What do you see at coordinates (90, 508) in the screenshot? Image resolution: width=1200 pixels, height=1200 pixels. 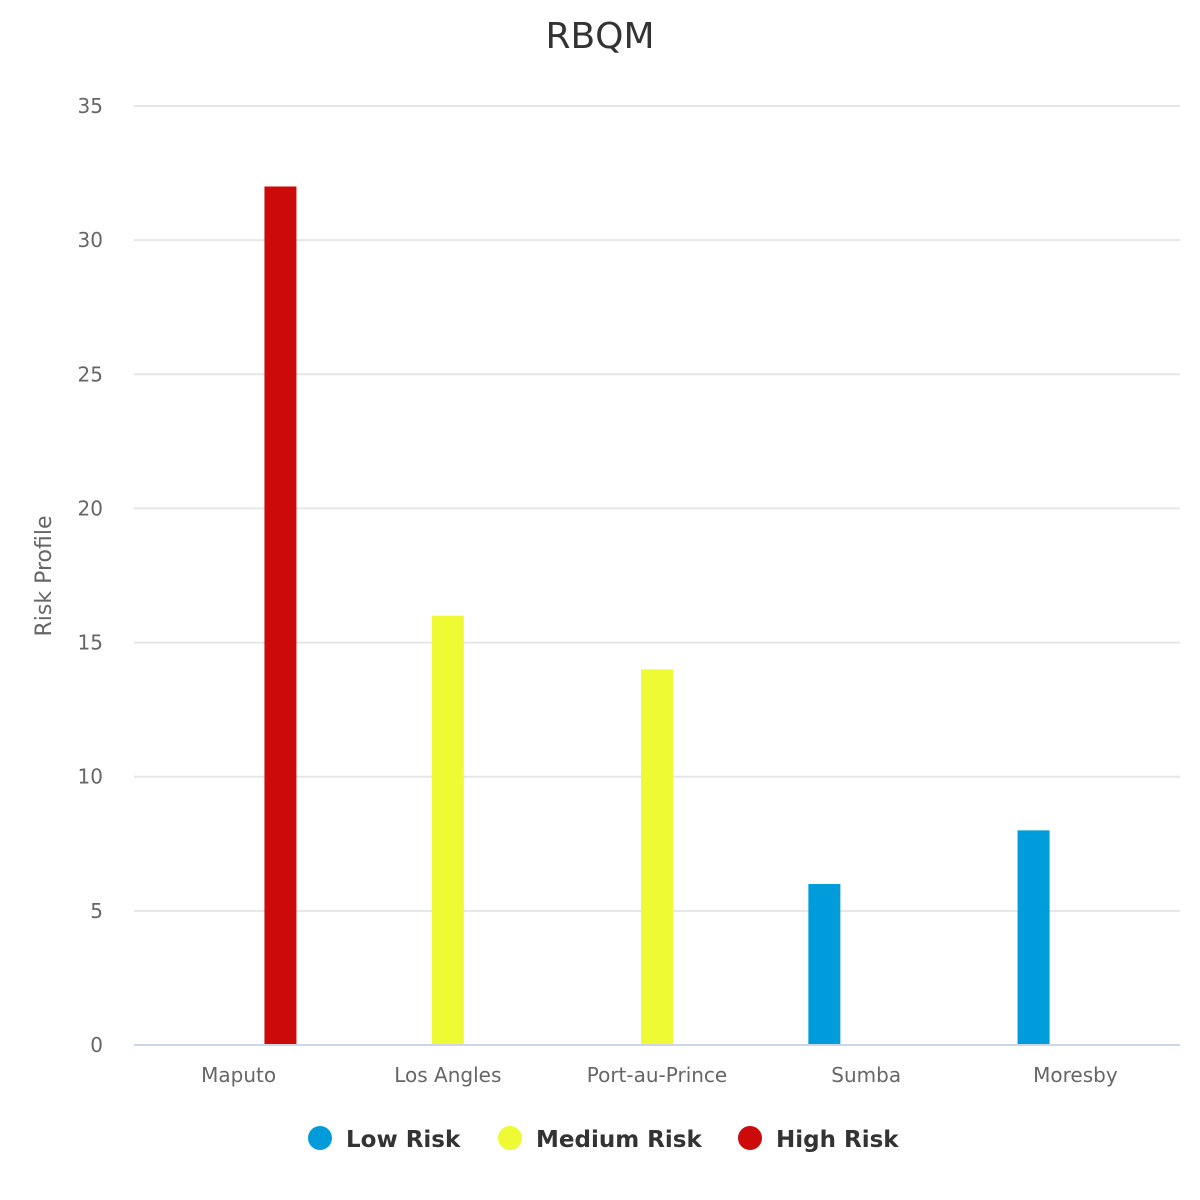 I see `y-tick-label: 20` at bounding box center [90, 508].